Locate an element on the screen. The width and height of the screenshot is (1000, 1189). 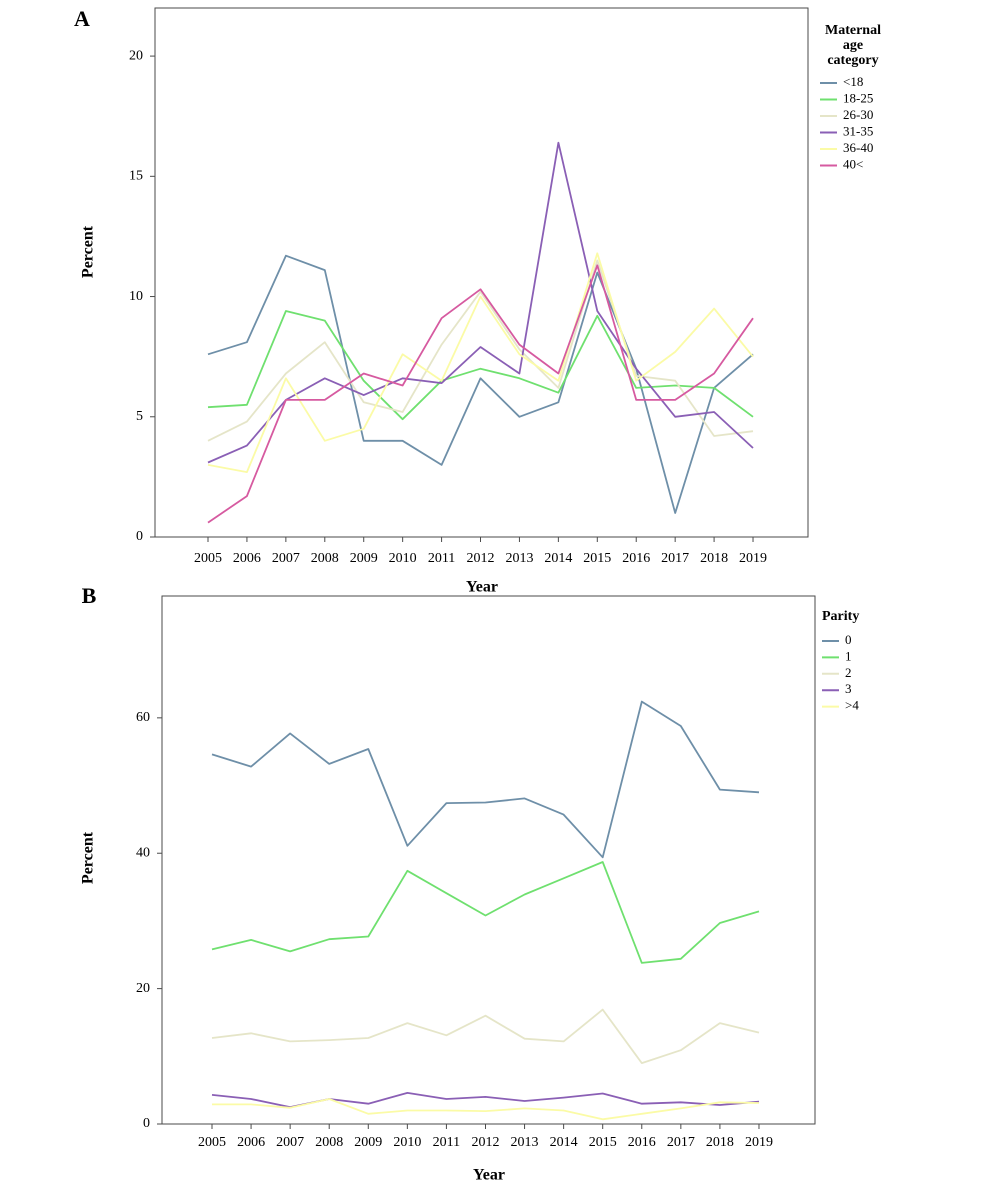
legend-title: age is located at coordinates (853, 45).